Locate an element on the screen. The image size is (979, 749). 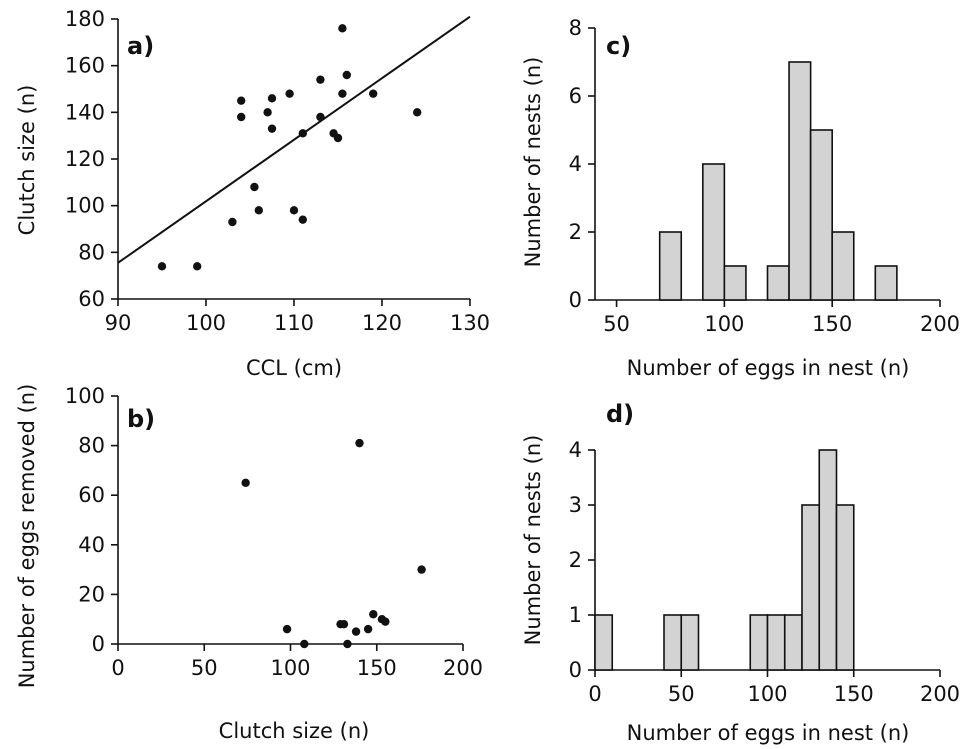
panel-d-x-axis-title: Number of eggs in nest (n) is located at coordinates (768, 733).